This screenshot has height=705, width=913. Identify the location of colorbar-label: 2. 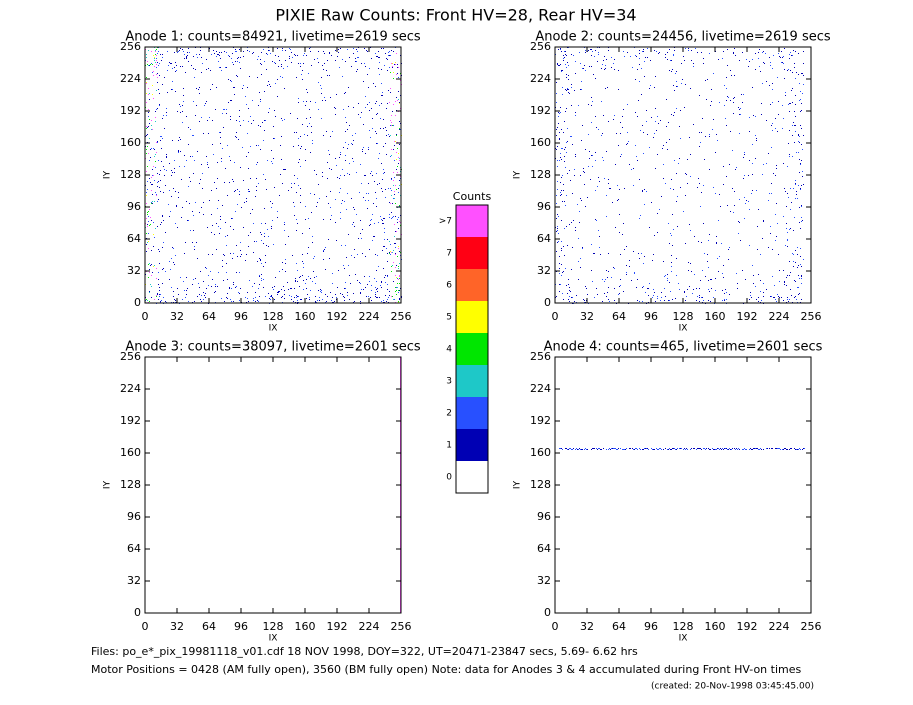
(449, 414).